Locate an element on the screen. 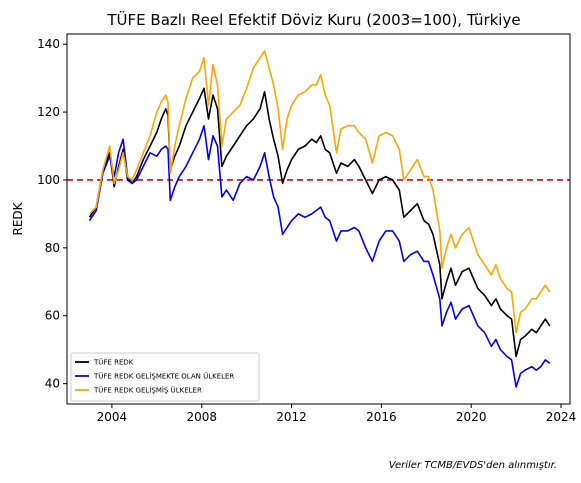 The width and height of the screenshot is (581, 483). footnote: Veriler TCMB/EVDS'den alınmıştır. is located at coordinates (472, 465).